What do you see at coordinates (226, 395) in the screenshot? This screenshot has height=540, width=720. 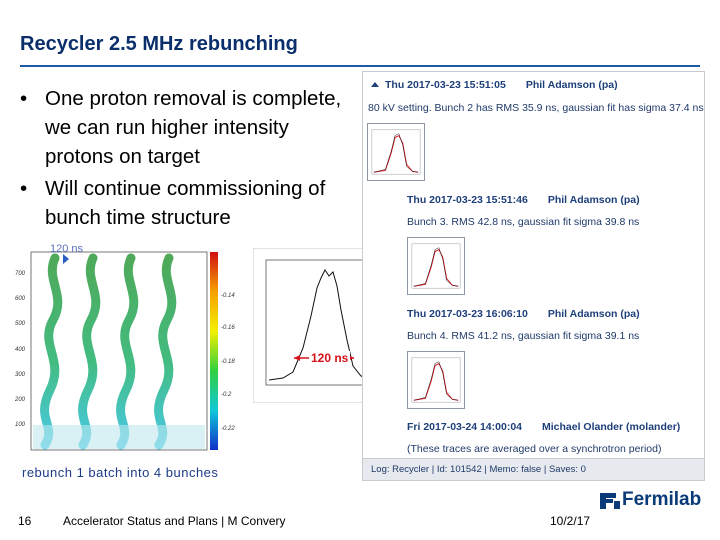 I see `svg-text: -0.2` at bounding box center [226, 395].